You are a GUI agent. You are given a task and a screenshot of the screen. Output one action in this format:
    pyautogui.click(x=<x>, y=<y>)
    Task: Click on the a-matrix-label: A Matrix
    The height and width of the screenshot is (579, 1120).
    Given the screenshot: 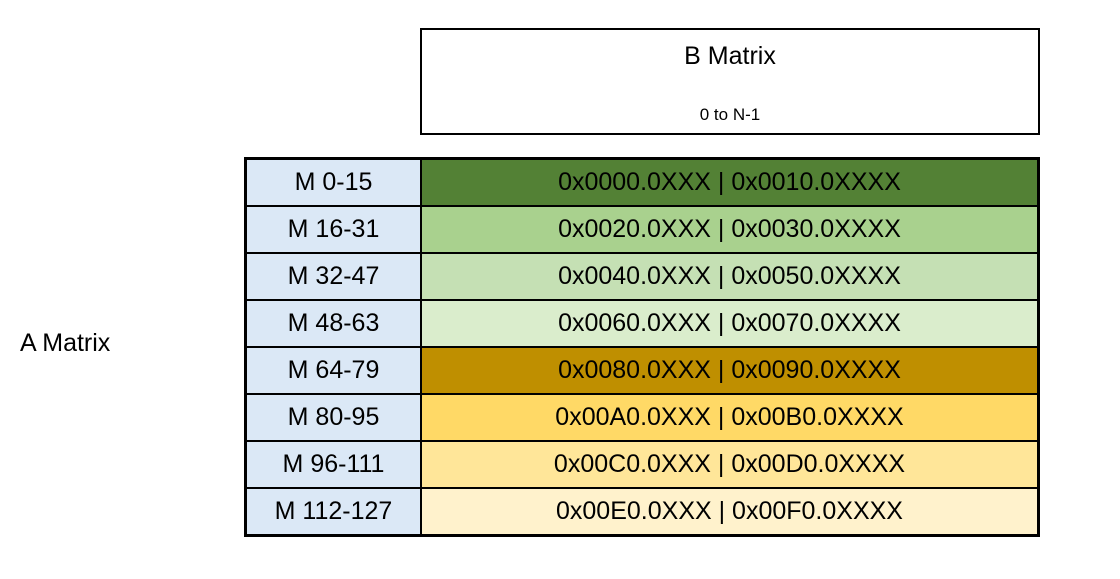 What is the action you would take?
    pyautogui.click(x=65, y=343)
    